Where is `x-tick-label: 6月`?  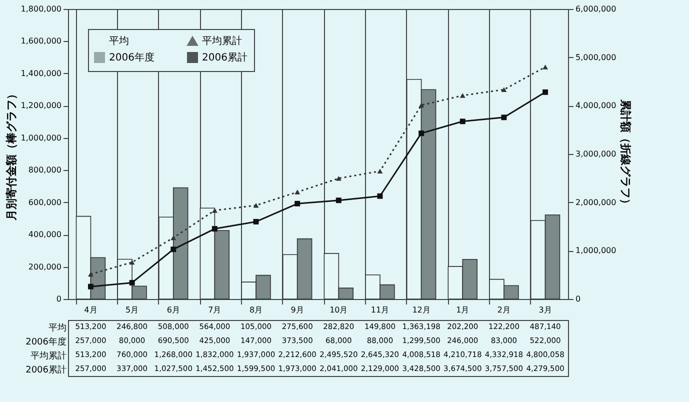
x-tick-label: 6月 is located at coordinates (173, 310).